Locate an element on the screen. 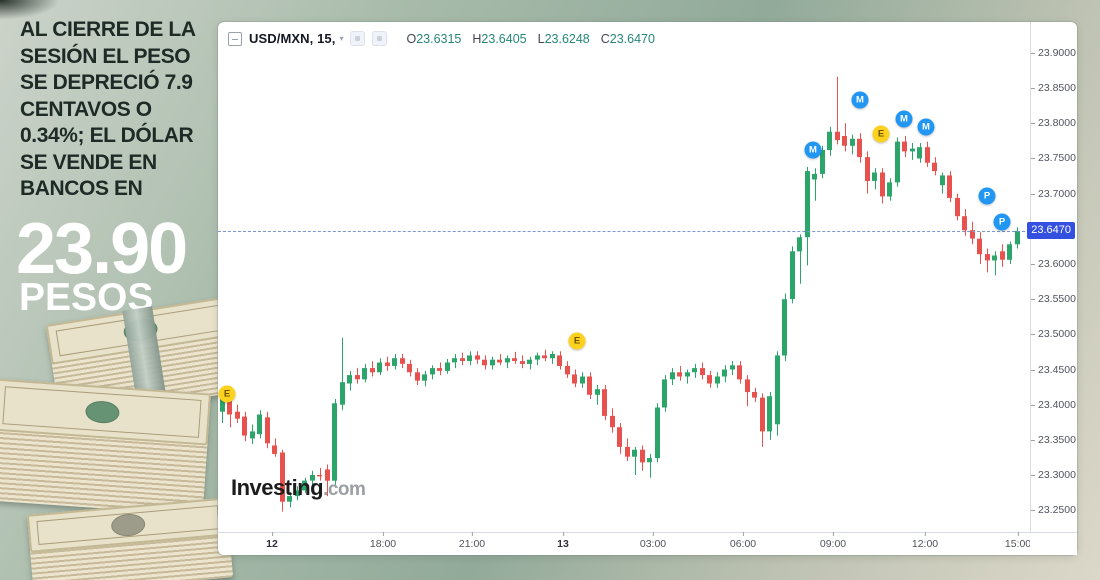 The height and width of the screenshot is (580, 1100). last-price-label: 23.6470 is located at coordinates (1051, 230).